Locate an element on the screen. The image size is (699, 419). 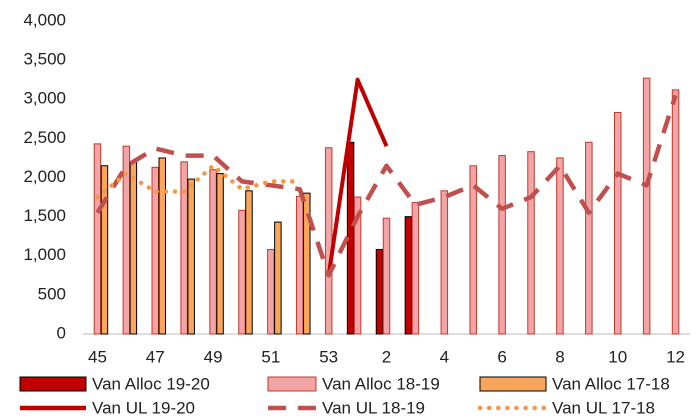
y-tick-label: 3,000 is located at coordinates (44, 98).